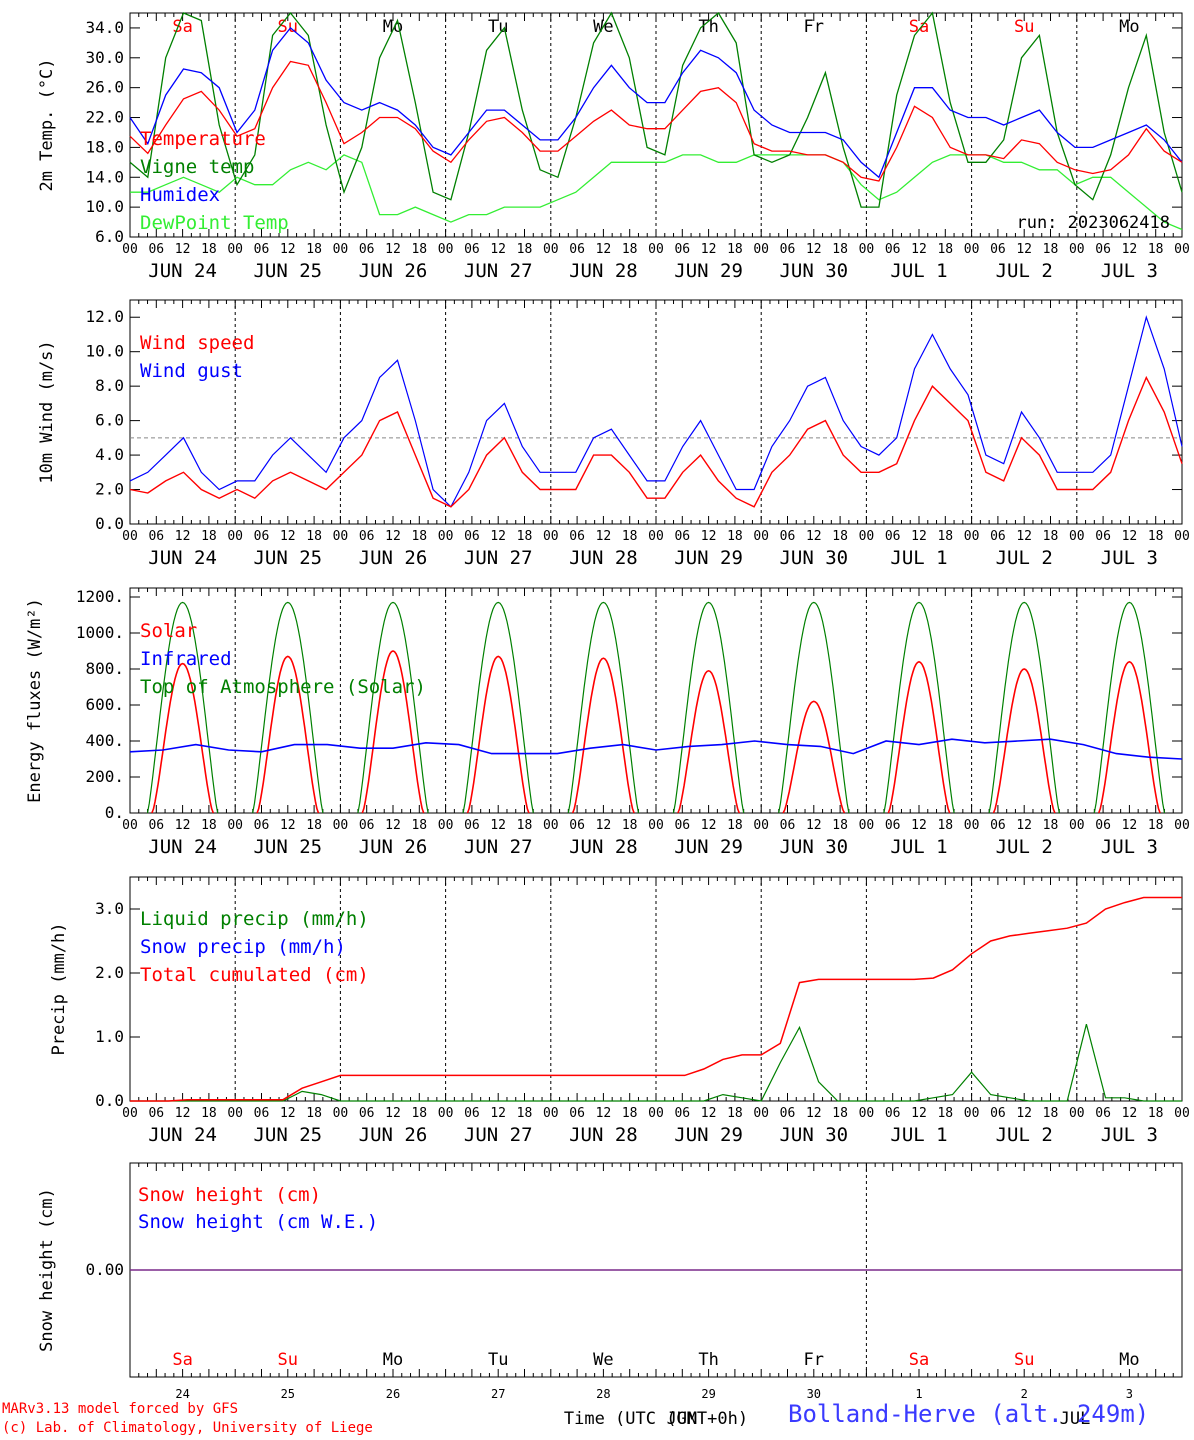  I want to click on series-line-infrared, so click(656, 749).